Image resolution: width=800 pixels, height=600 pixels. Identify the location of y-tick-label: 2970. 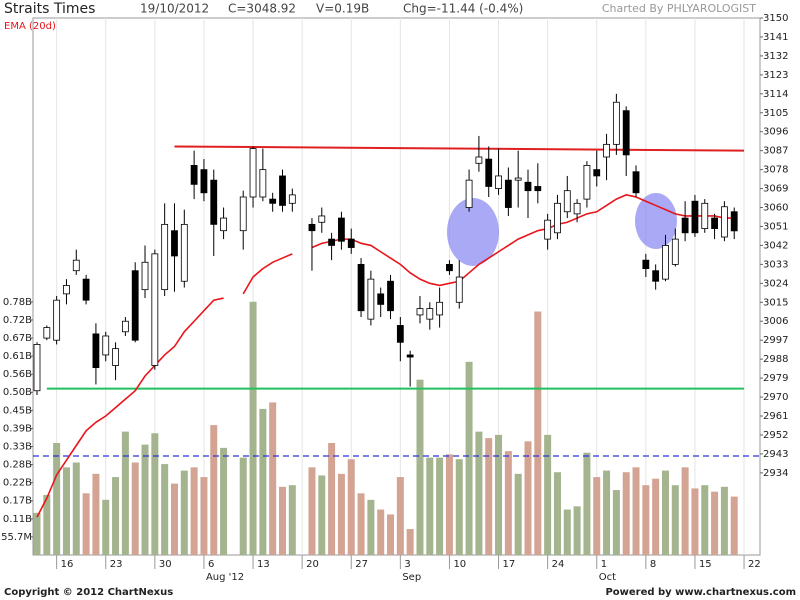
(775, 397).